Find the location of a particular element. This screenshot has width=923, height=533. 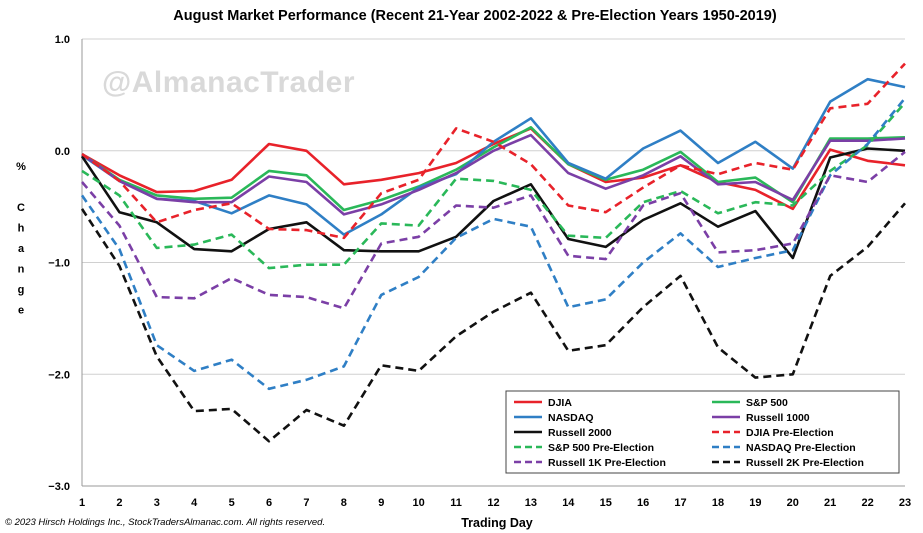

x-tick-label: 16 is located at coordinates (643, 503).